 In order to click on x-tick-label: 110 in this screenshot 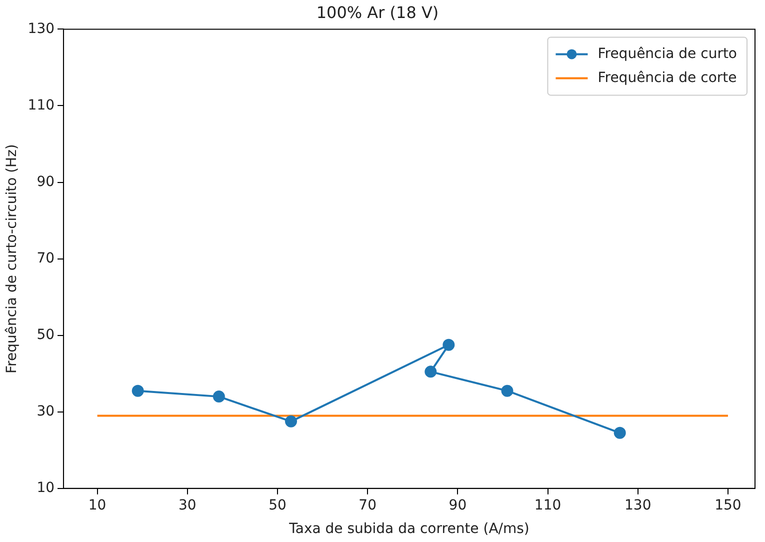, I will do `click(548, 505)`.